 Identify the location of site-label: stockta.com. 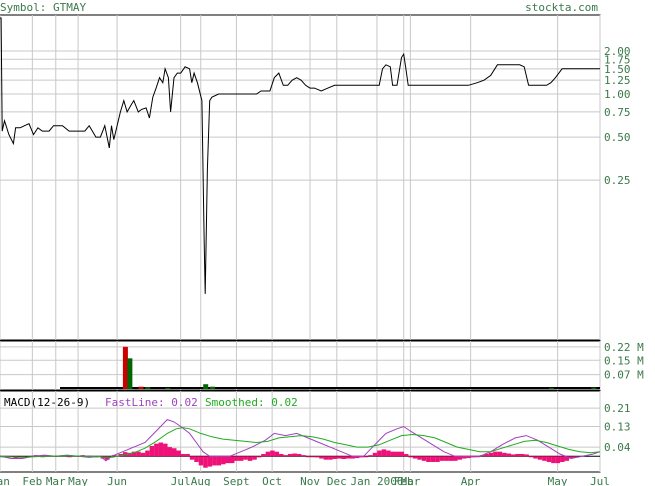
(561, 7).